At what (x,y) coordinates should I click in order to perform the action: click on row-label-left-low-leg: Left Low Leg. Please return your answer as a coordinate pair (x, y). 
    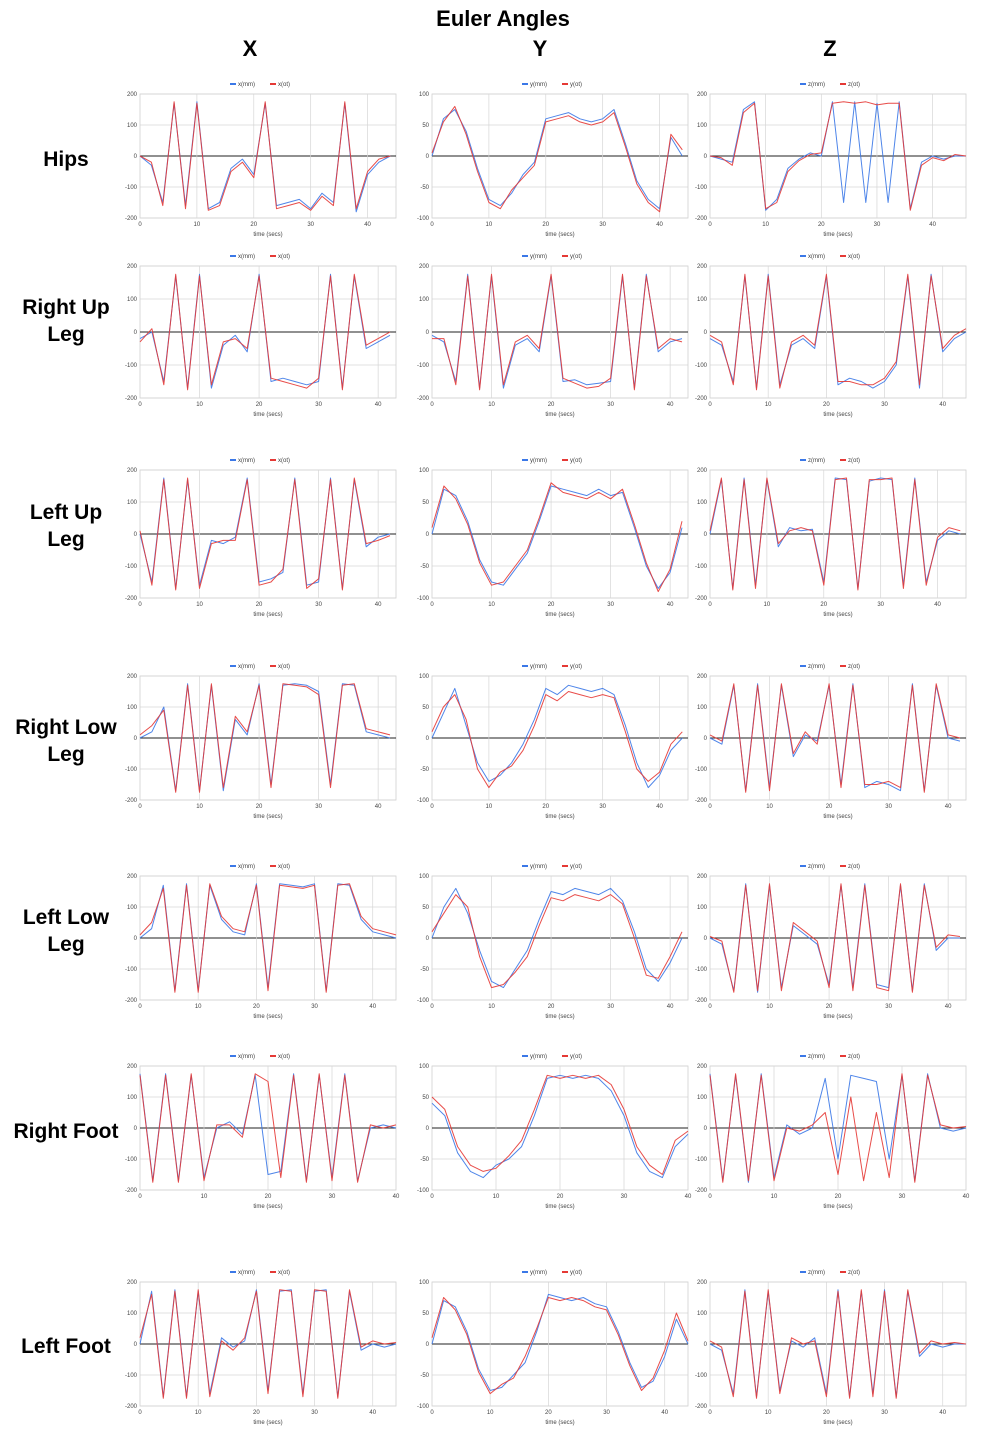
    Looking at the image, I should click on (66, 931).